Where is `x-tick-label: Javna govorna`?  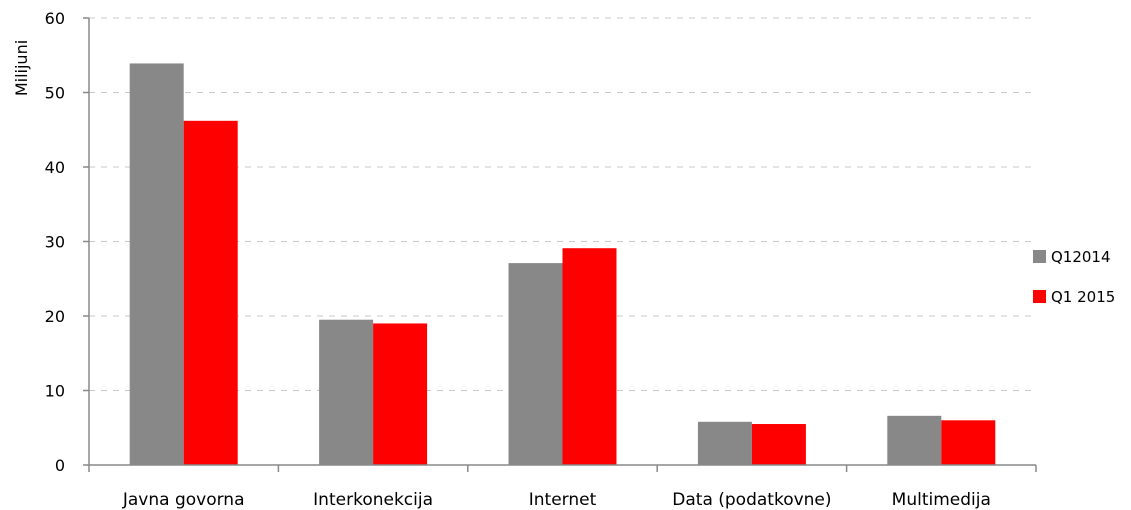 x-tick-label: Javna govorna is located at coordinates (183, 500).